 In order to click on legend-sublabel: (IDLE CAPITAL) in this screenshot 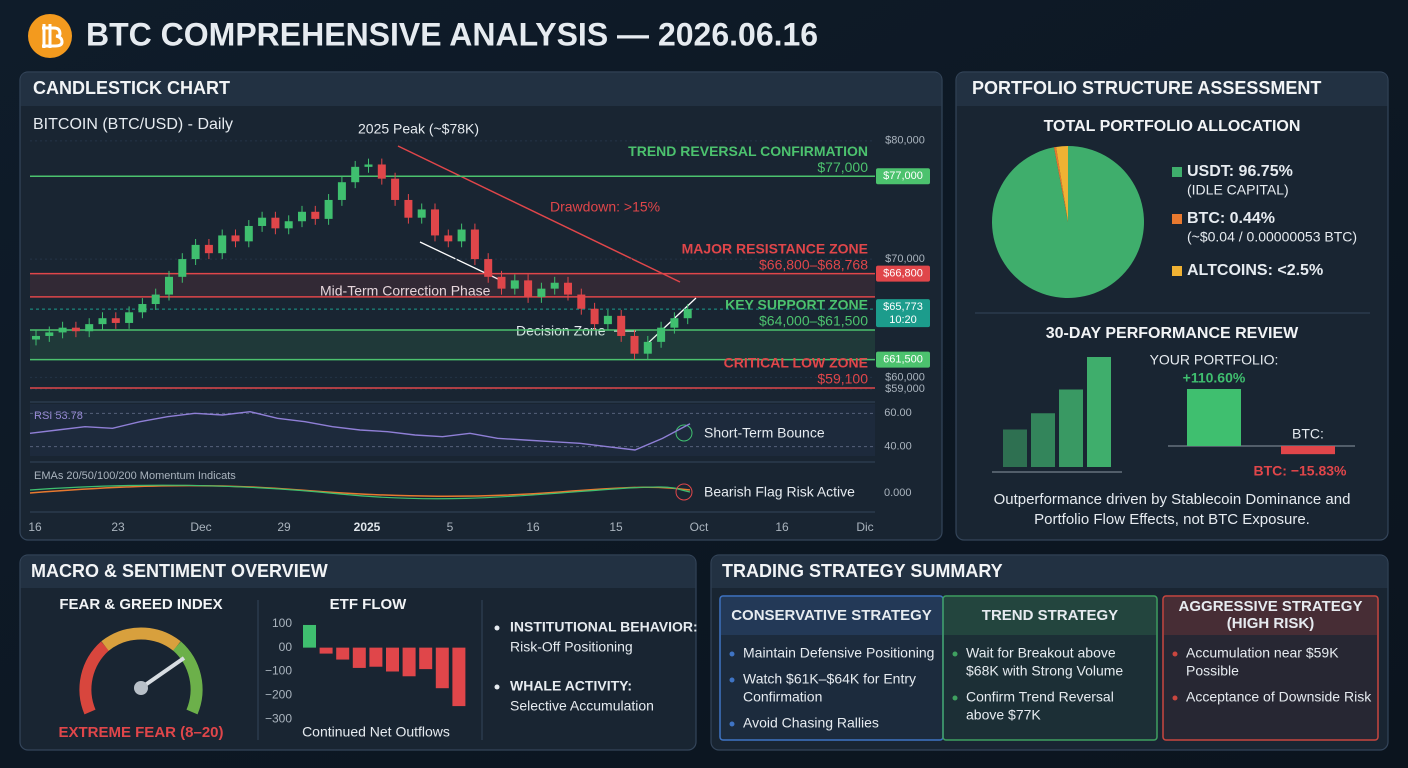, I will do `click(1238, 190)`.